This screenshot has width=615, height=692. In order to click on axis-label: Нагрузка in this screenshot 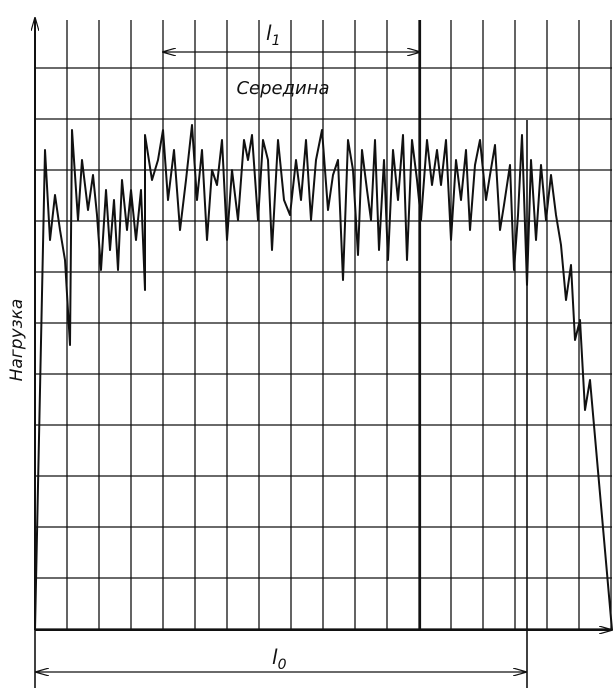, I will do `click(17, 340)`.